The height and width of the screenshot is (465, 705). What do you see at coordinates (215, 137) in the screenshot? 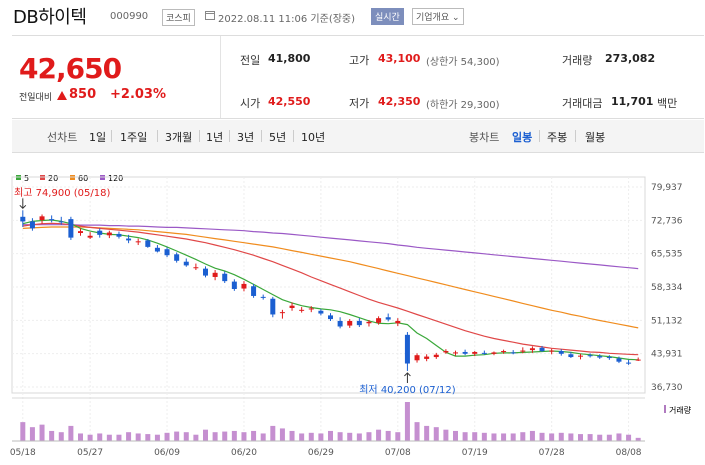
I see `period-1y: 1년` at bounding box center [215, 137].